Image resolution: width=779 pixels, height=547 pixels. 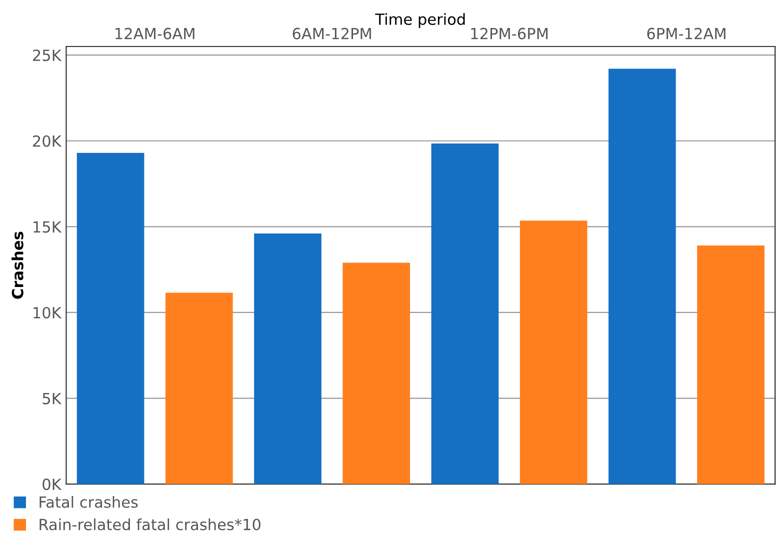 What do you see at coordinates (47, 56) in the screenshot?
I see `y-tick-label: 25K` at bounding box center [47, 56].